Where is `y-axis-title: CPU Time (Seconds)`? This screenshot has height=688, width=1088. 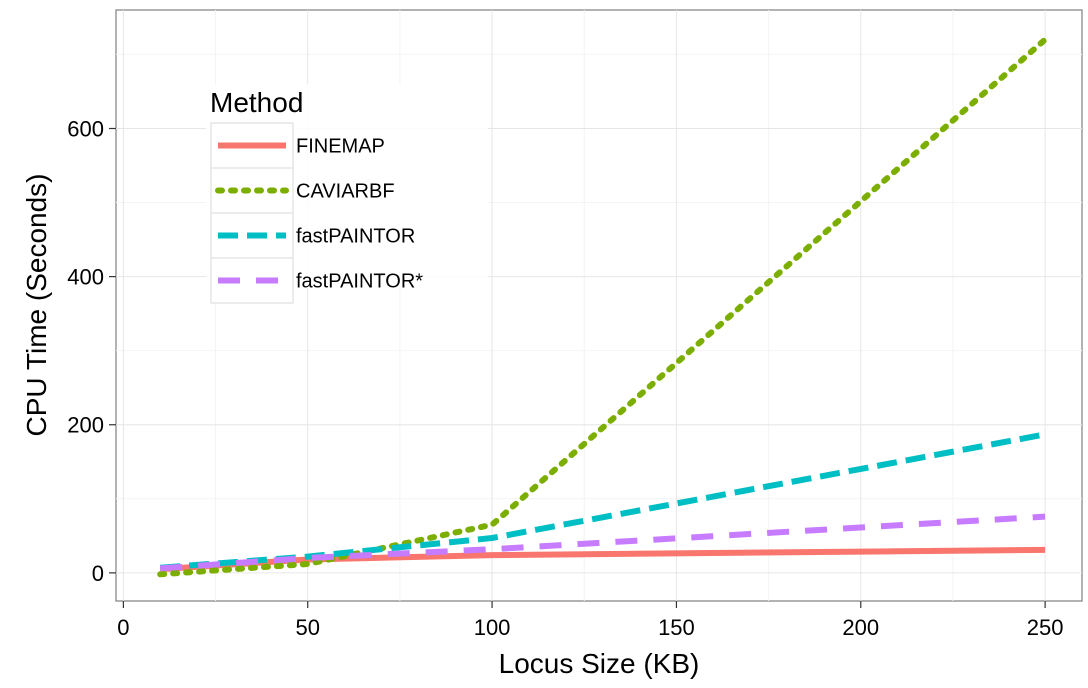
y-axis-title: CPU Time (Seconds) is located at coordinates (36, 305).